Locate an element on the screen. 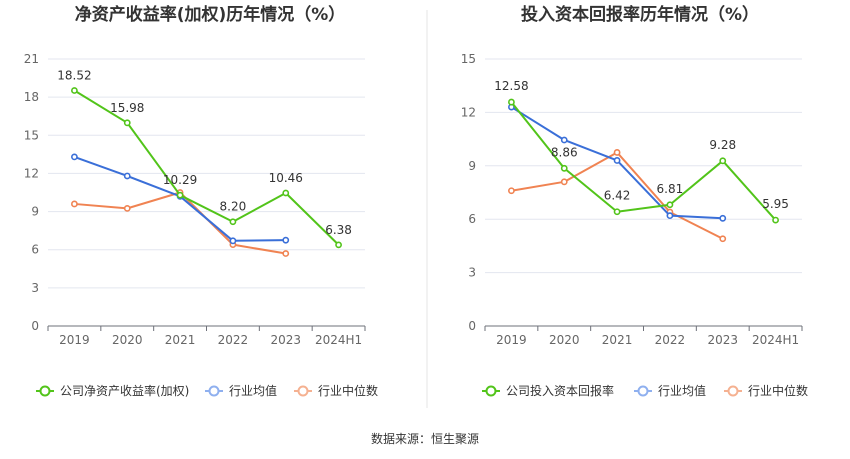 The height and width of the screenshot is (459, 850). roic-data-label: 5.95 is located at coordinates (775, 204).